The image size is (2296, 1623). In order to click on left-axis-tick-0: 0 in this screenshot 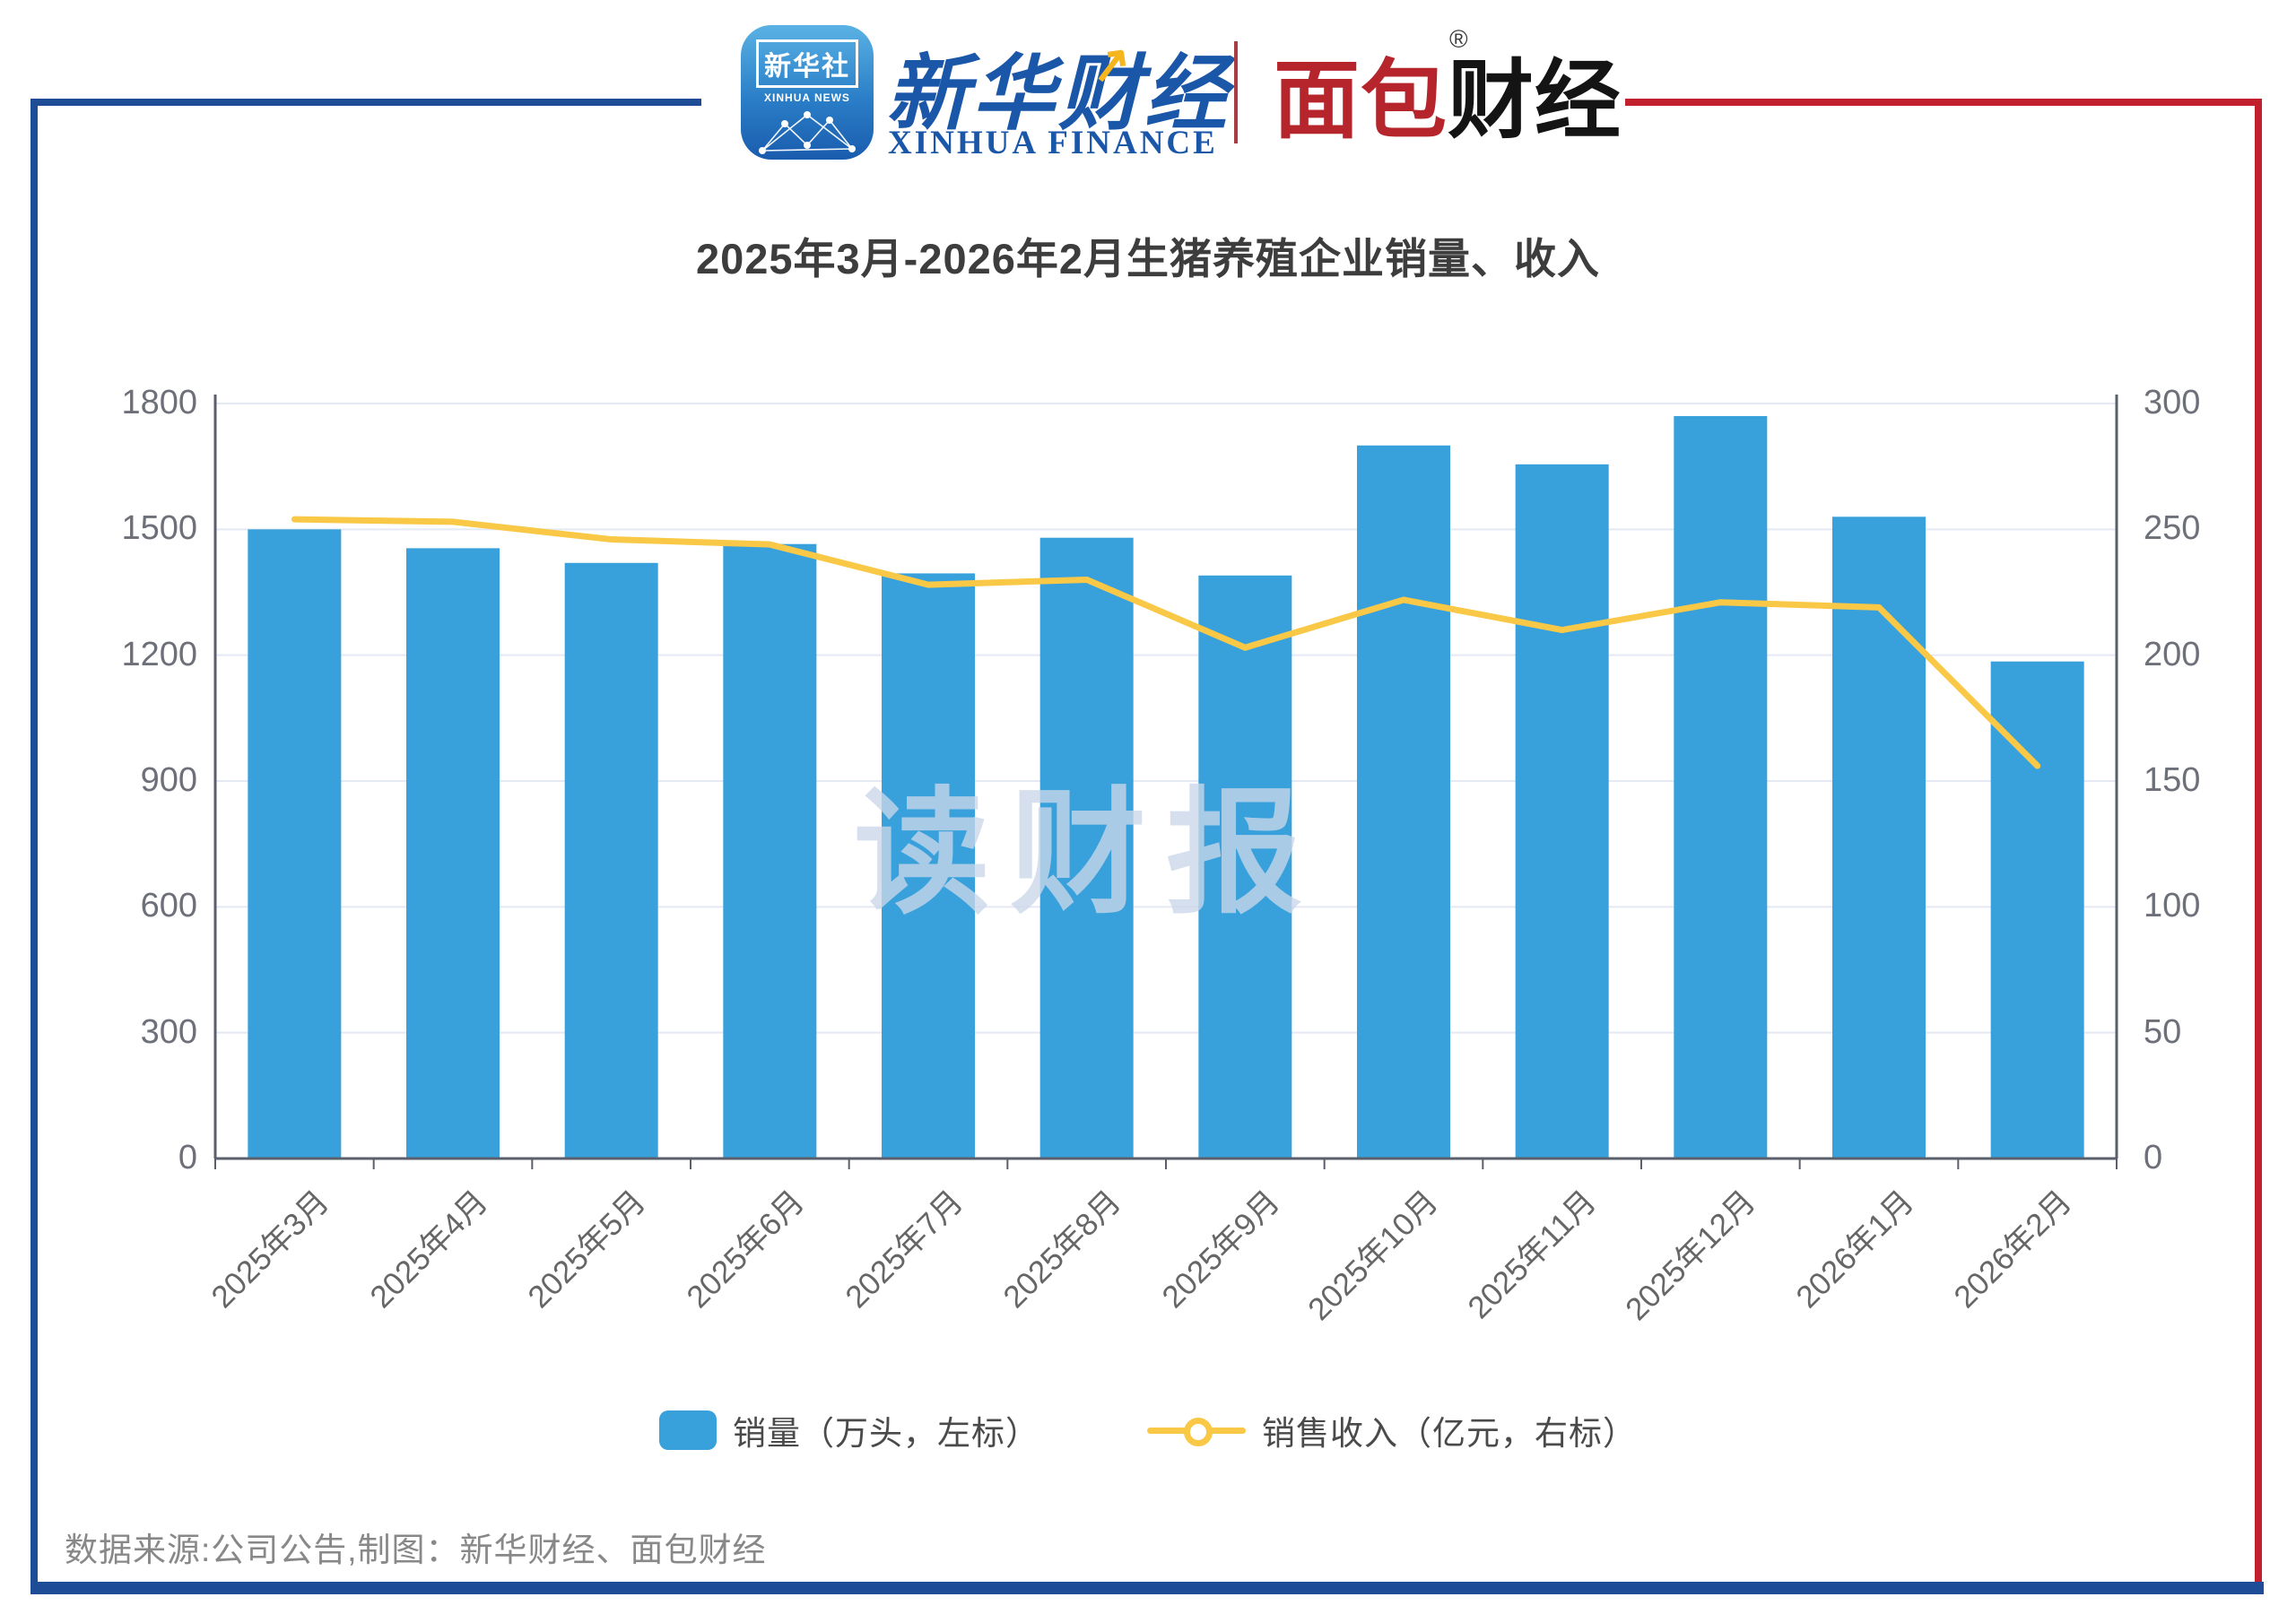, I will do `click(187, 1157)`.